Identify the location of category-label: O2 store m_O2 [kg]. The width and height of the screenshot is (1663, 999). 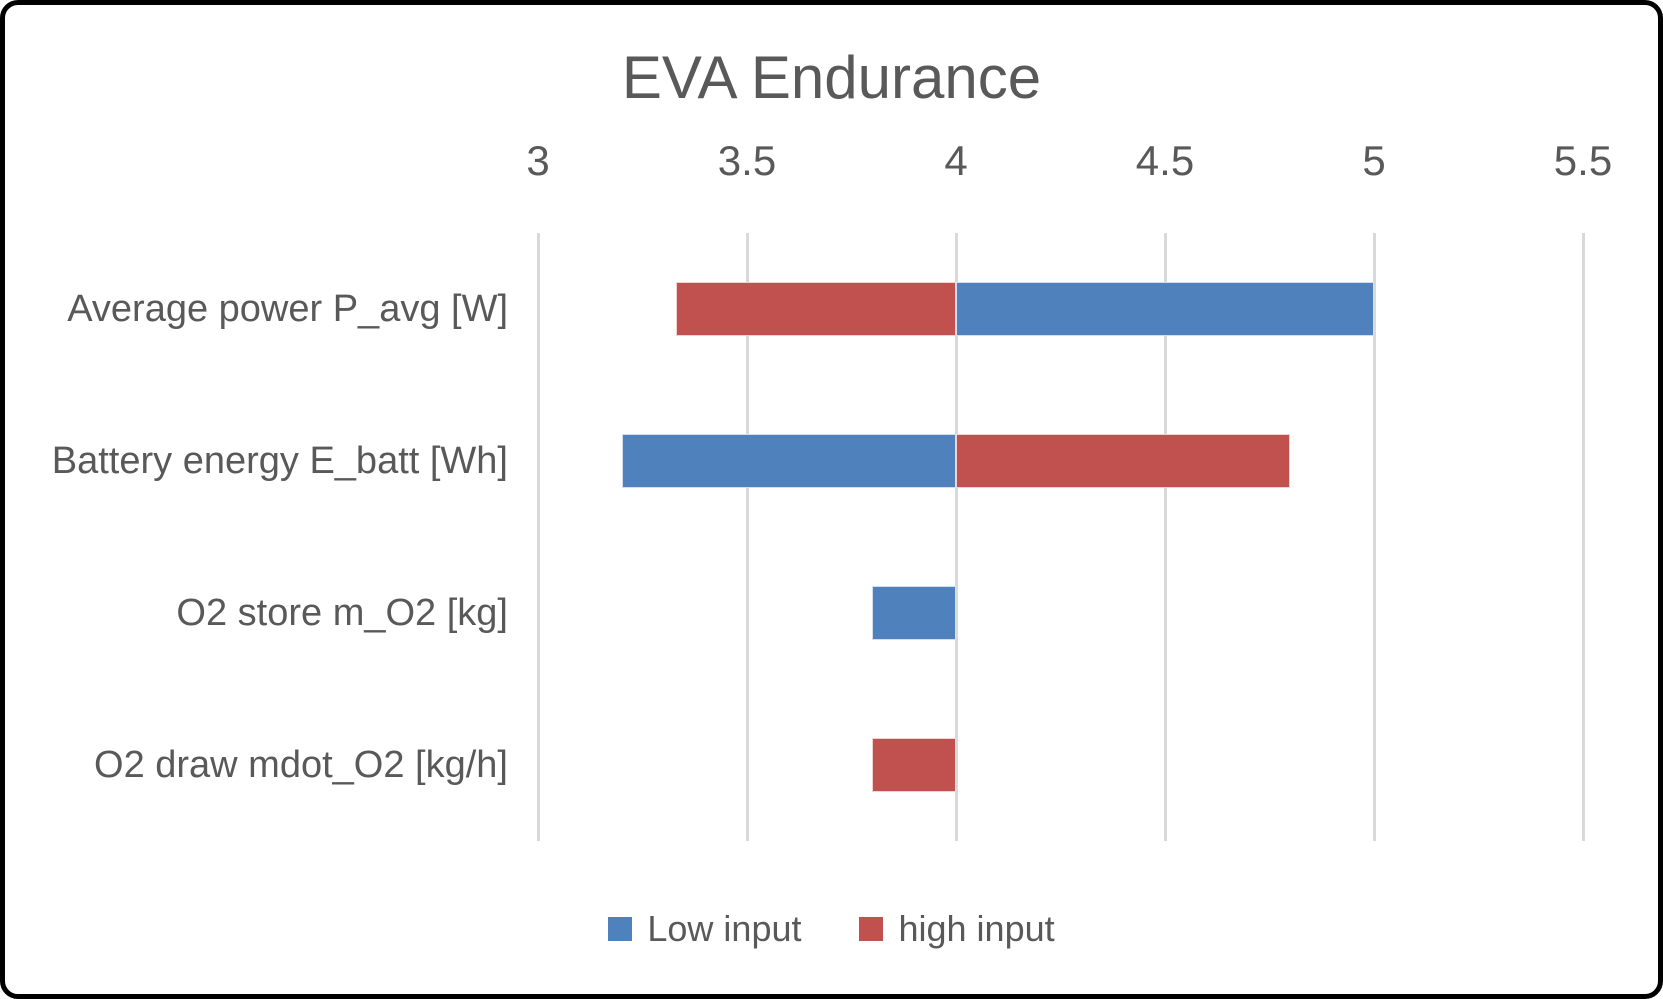
(342, 612).